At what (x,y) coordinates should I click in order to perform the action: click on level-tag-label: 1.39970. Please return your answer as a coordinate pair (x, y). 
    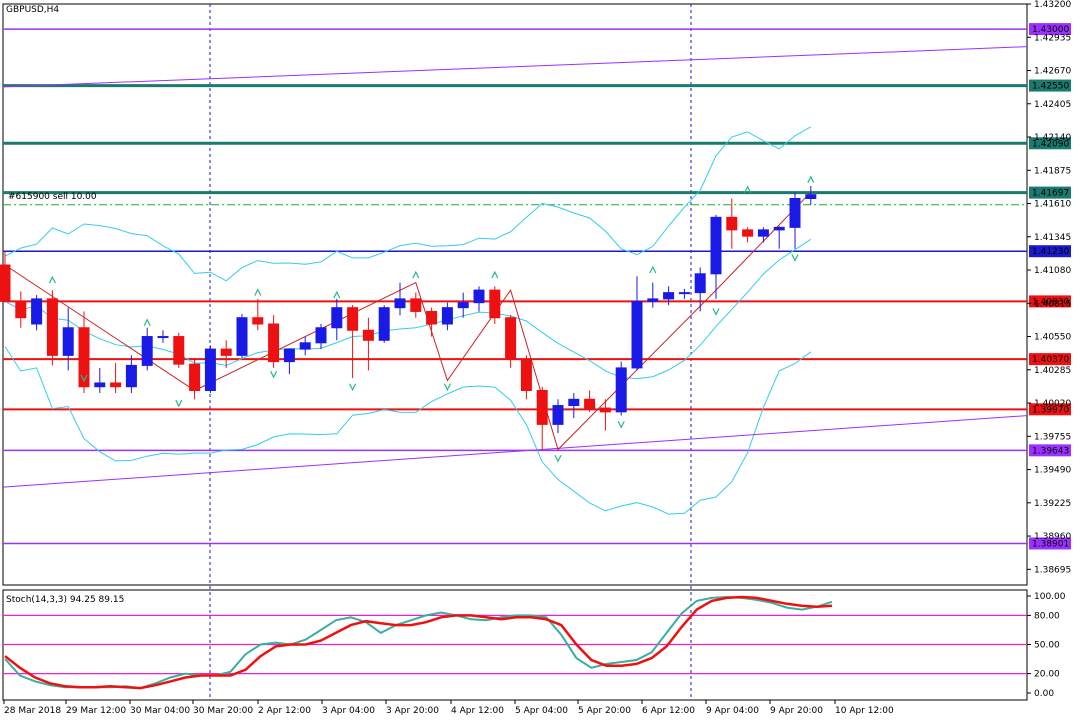
    Looking at the image, I should click on (1050, 410).